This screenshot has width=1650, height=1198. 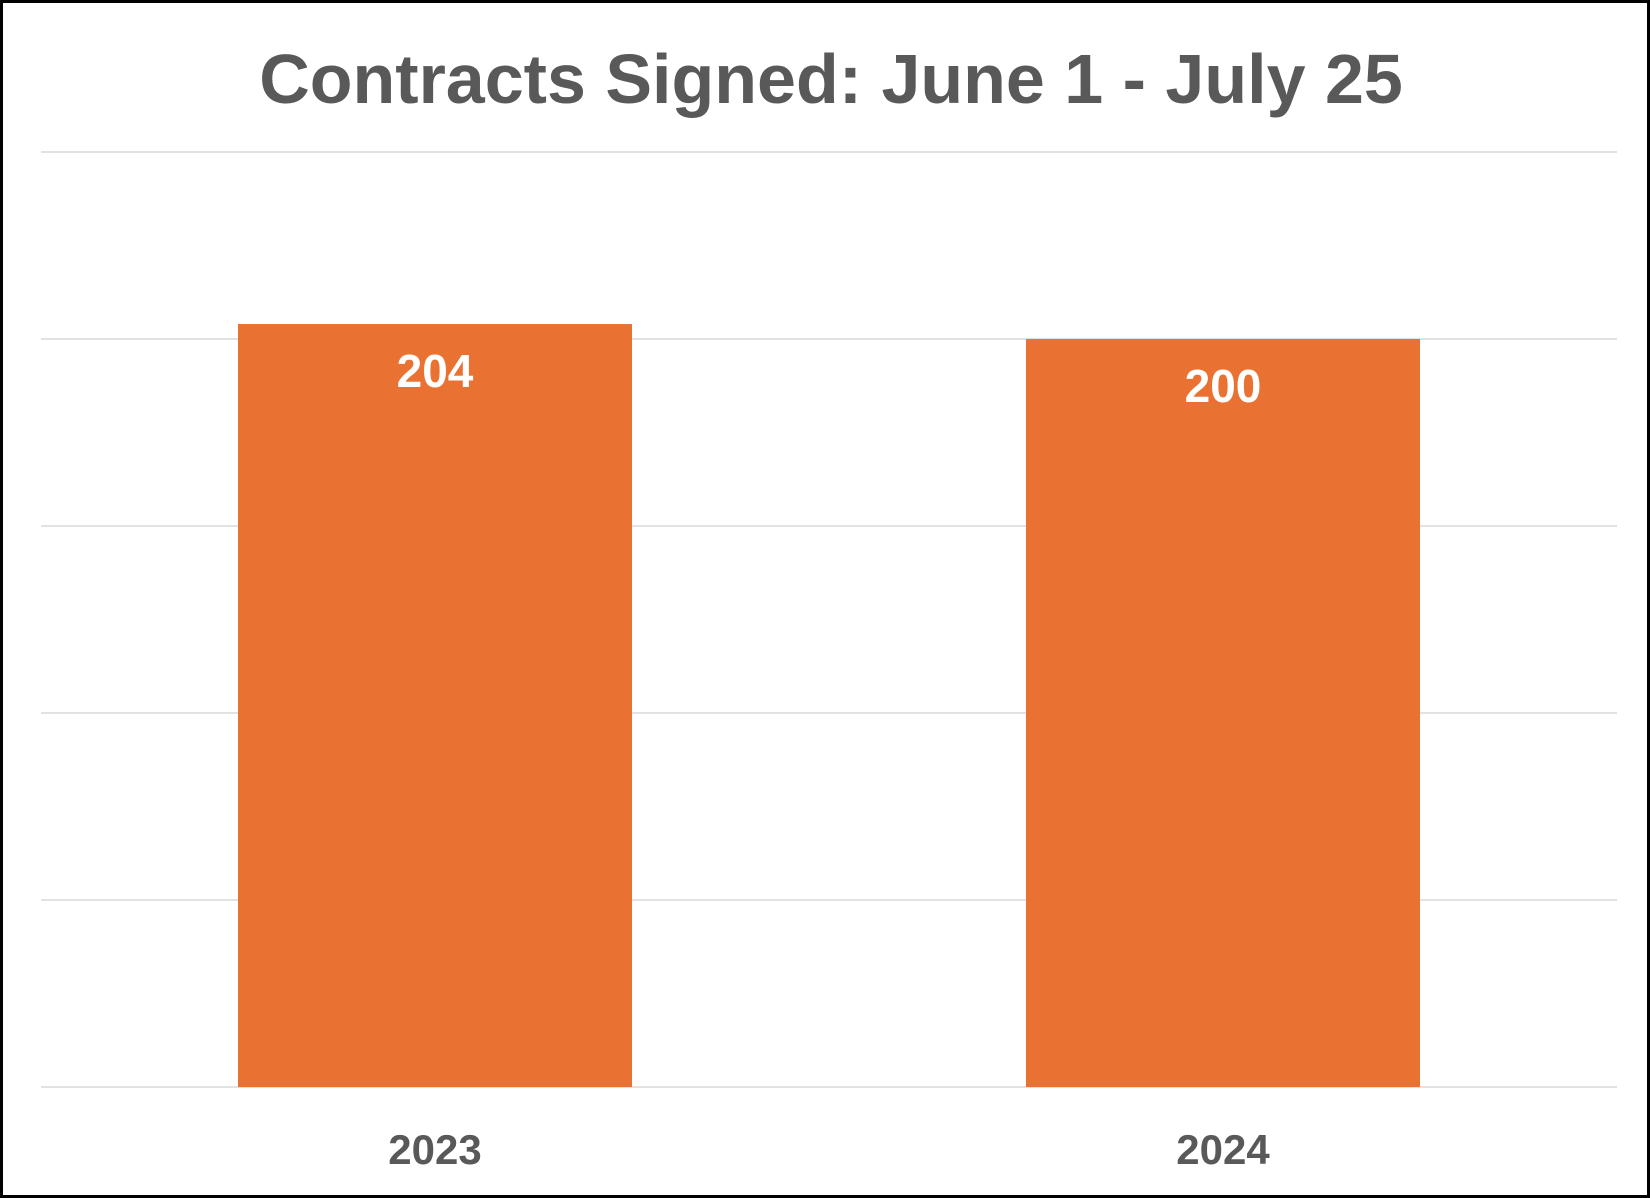 I want to click on x-tick-label-2023: 2023, so click(x=434, y=1149).